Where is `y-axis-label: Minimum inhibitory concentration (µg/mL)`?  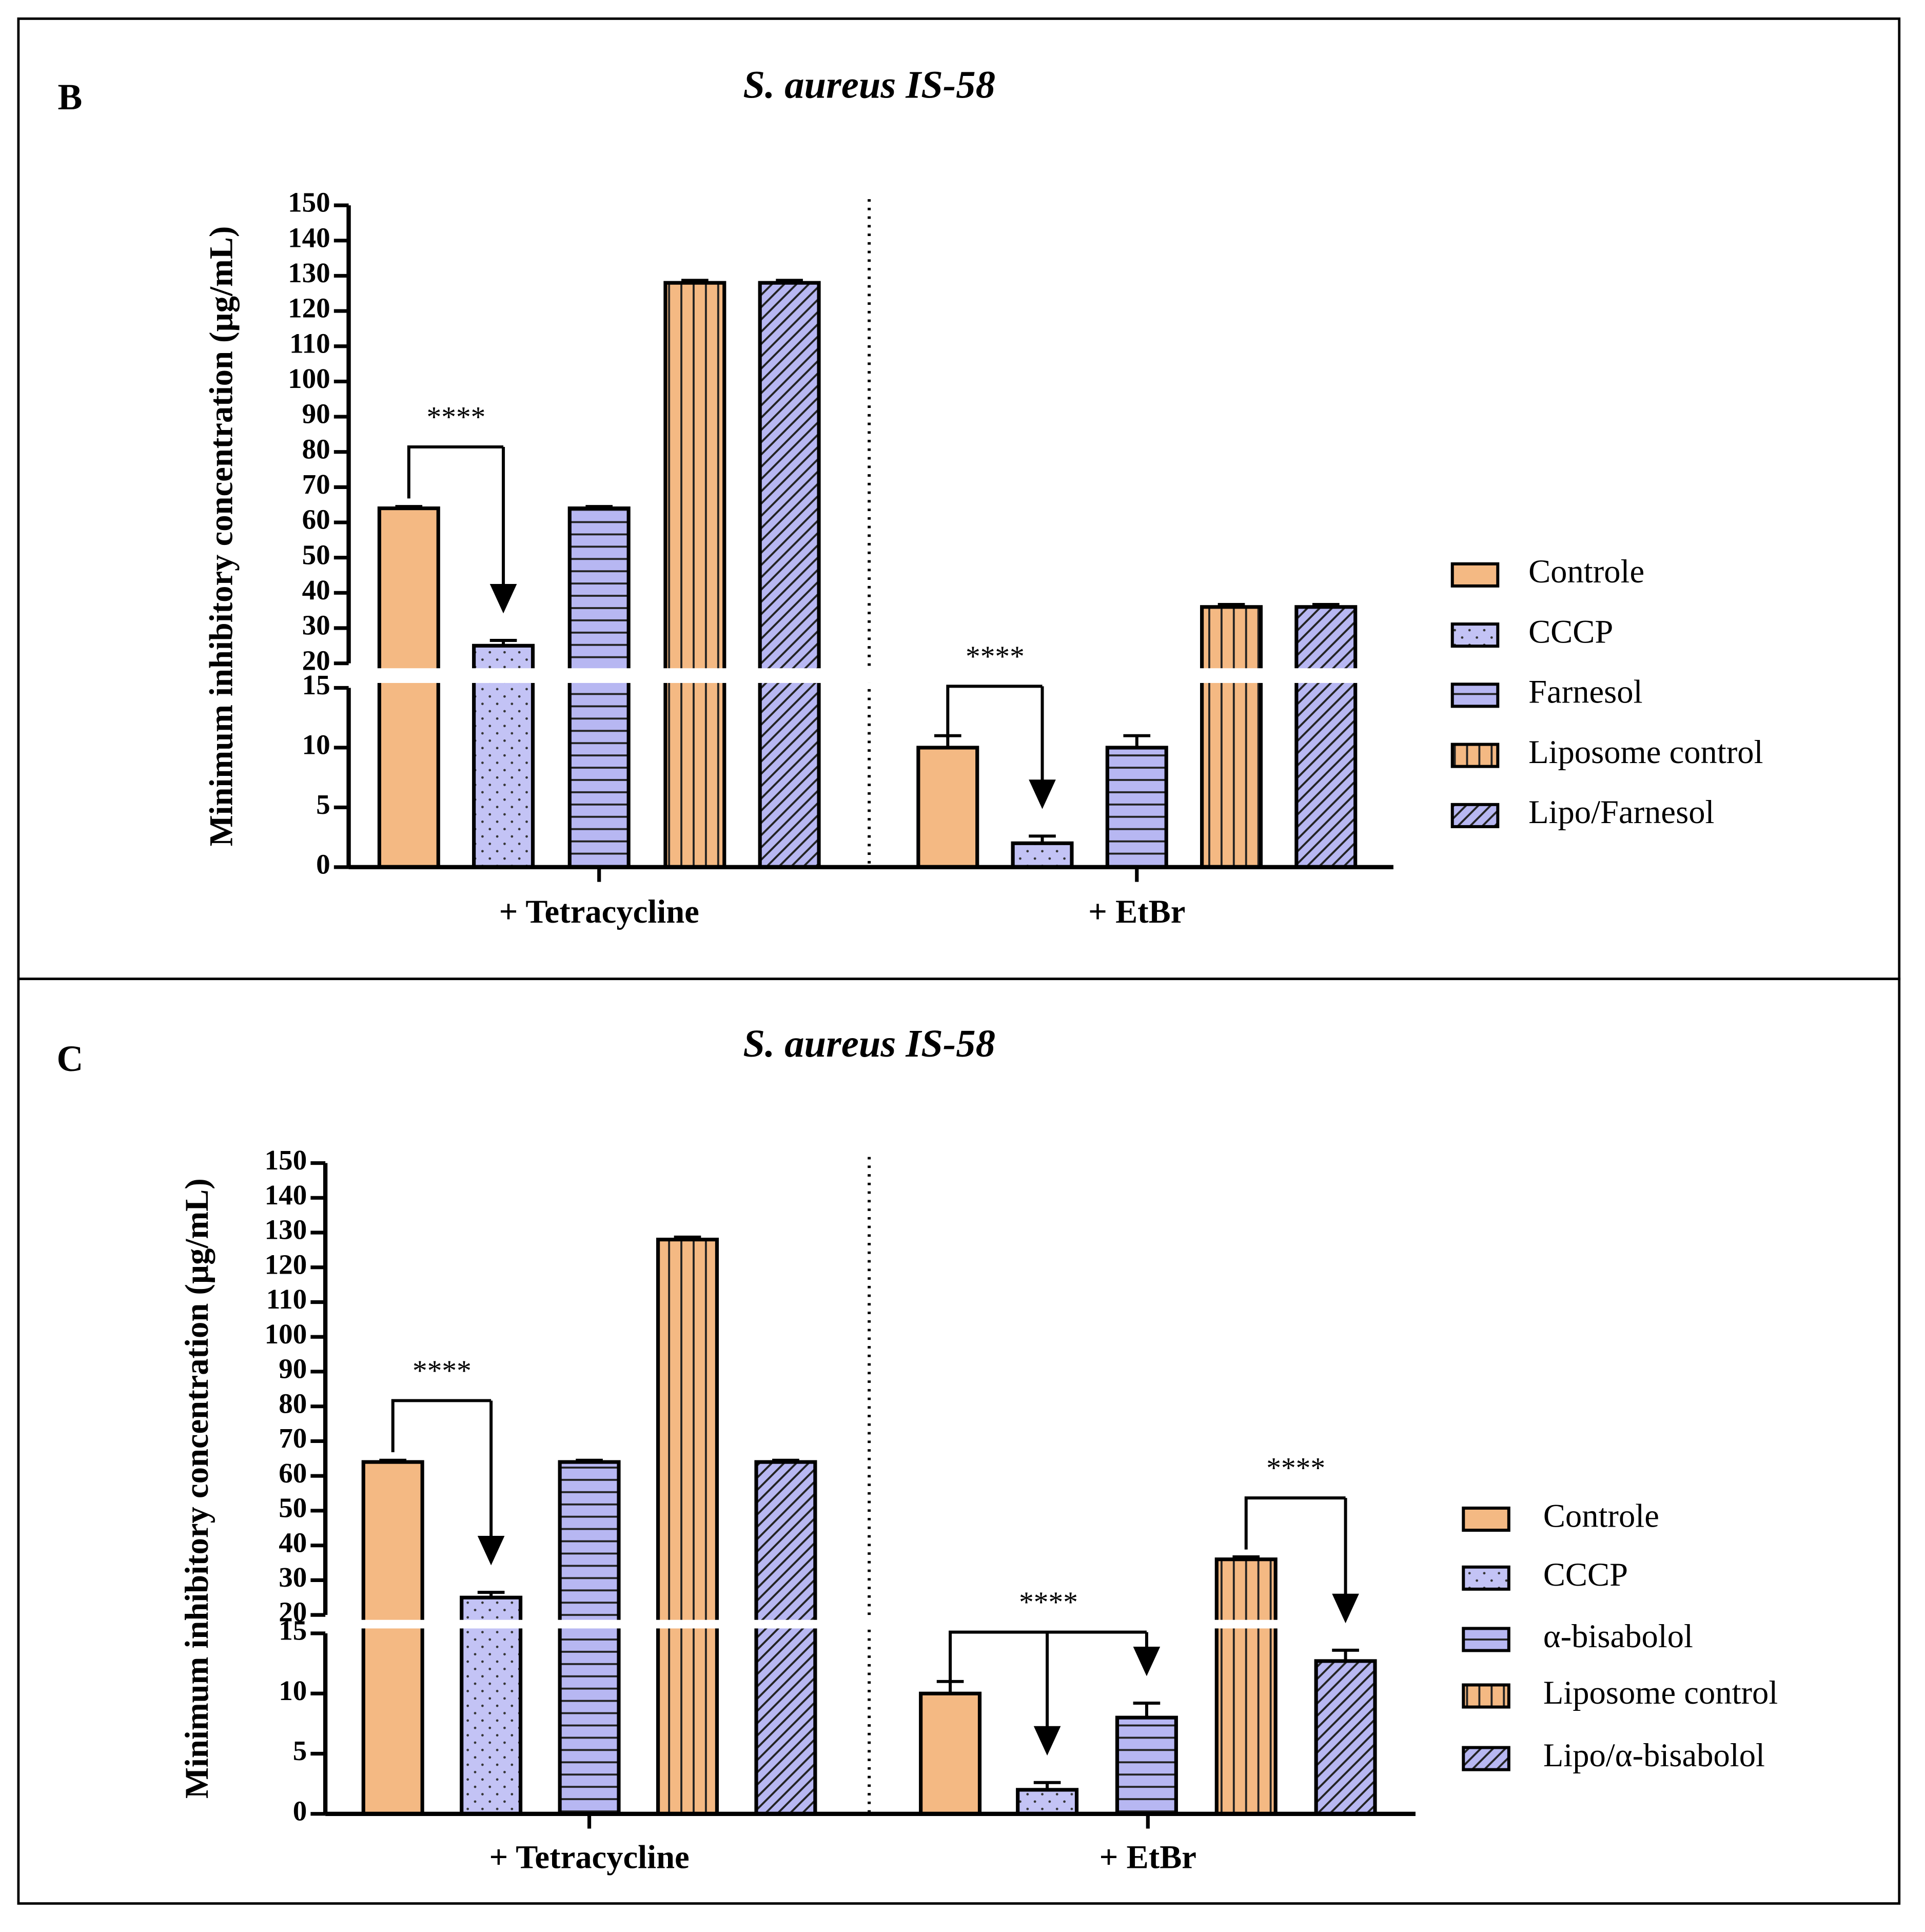
y-axis-label: Minimum inhibitory concentration (µg/mL) is located at coordinates (221, 536).